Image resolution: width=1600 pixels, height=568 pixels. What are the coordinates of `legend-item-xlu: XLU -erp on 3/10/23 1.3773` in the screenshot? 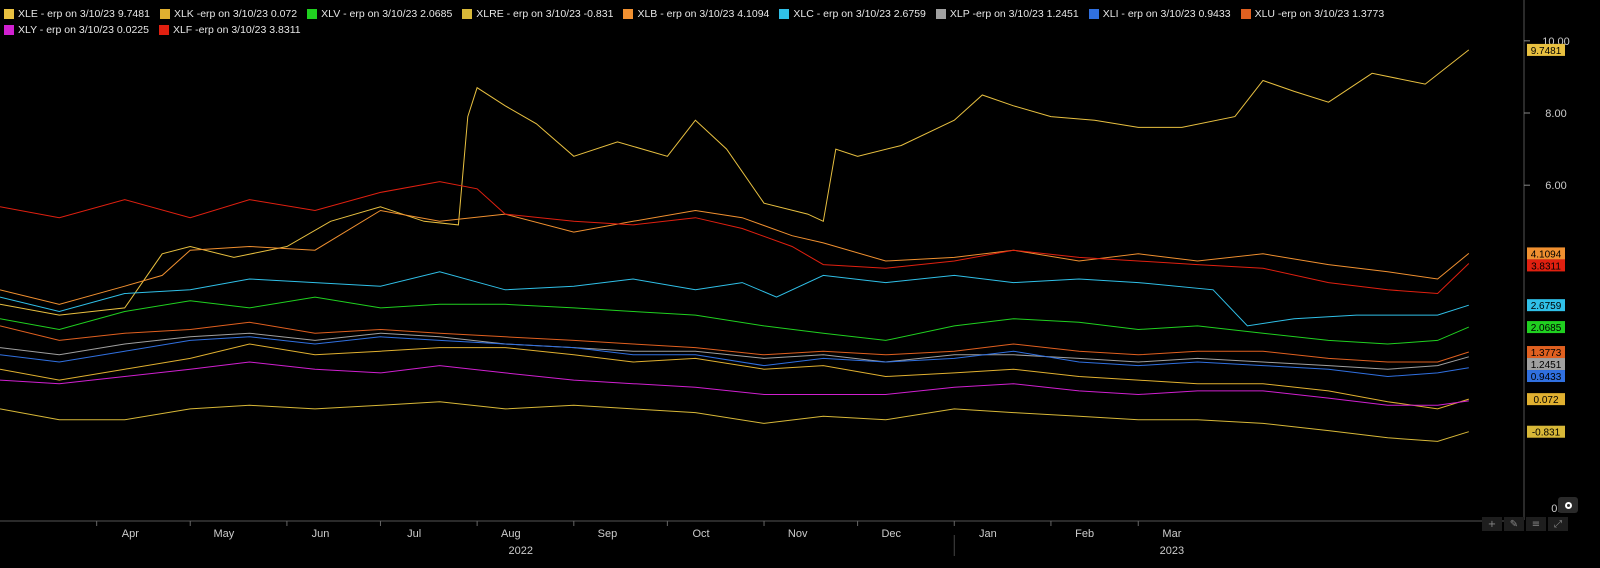 It's located at (1312, 14).